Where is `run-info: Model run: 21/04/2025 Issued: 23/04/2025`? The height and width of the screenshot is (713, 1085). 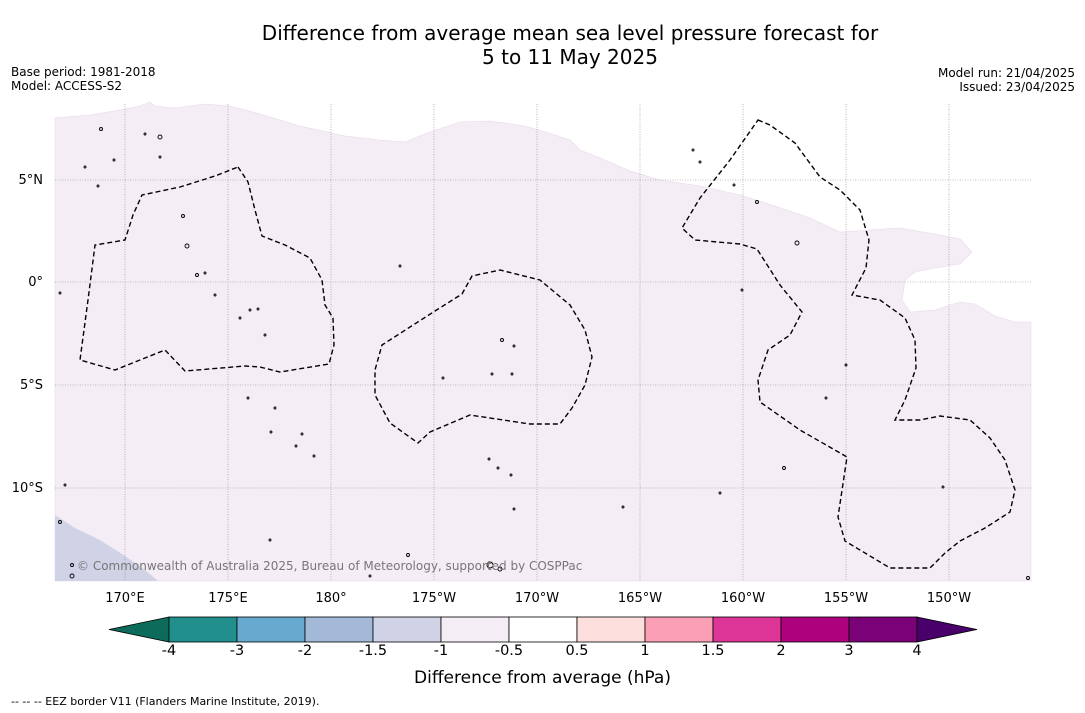
run-info: Model run: 21/04/2025 Issued: 23/04/2025 is located at coordinates (1006, 80).